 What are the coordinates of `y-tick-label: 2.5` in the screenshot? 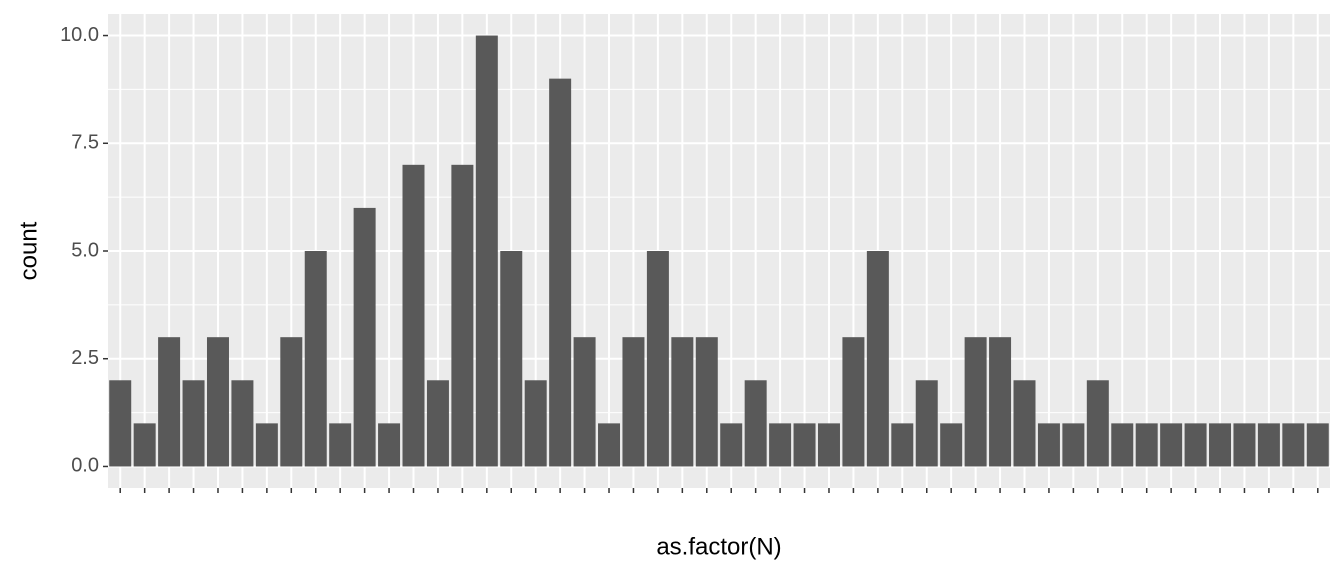 It's located at (85, 358).